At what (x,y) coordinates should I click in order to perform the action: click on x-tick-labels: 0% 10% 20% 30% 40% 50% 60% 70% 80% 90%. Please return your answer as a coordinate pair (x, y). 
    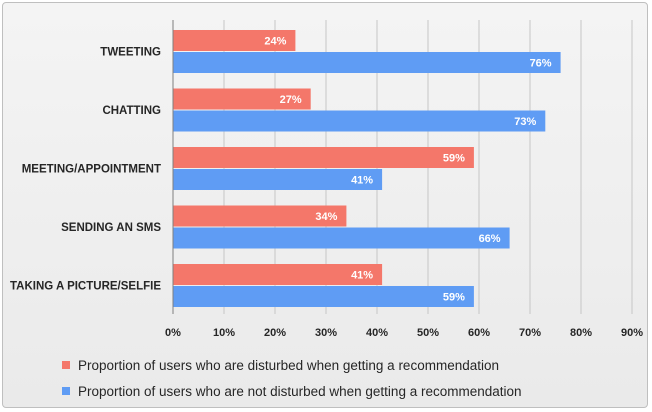
    Looking at the image, I should click on (404, 333).